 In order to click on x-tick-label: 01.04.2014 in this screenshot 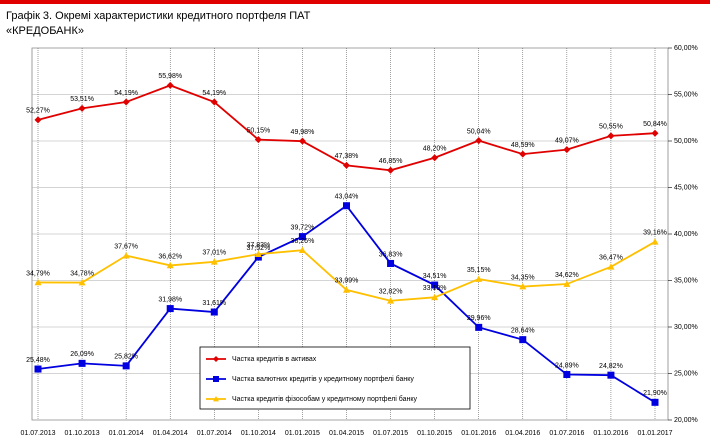, I will do `click(170, 433)`.